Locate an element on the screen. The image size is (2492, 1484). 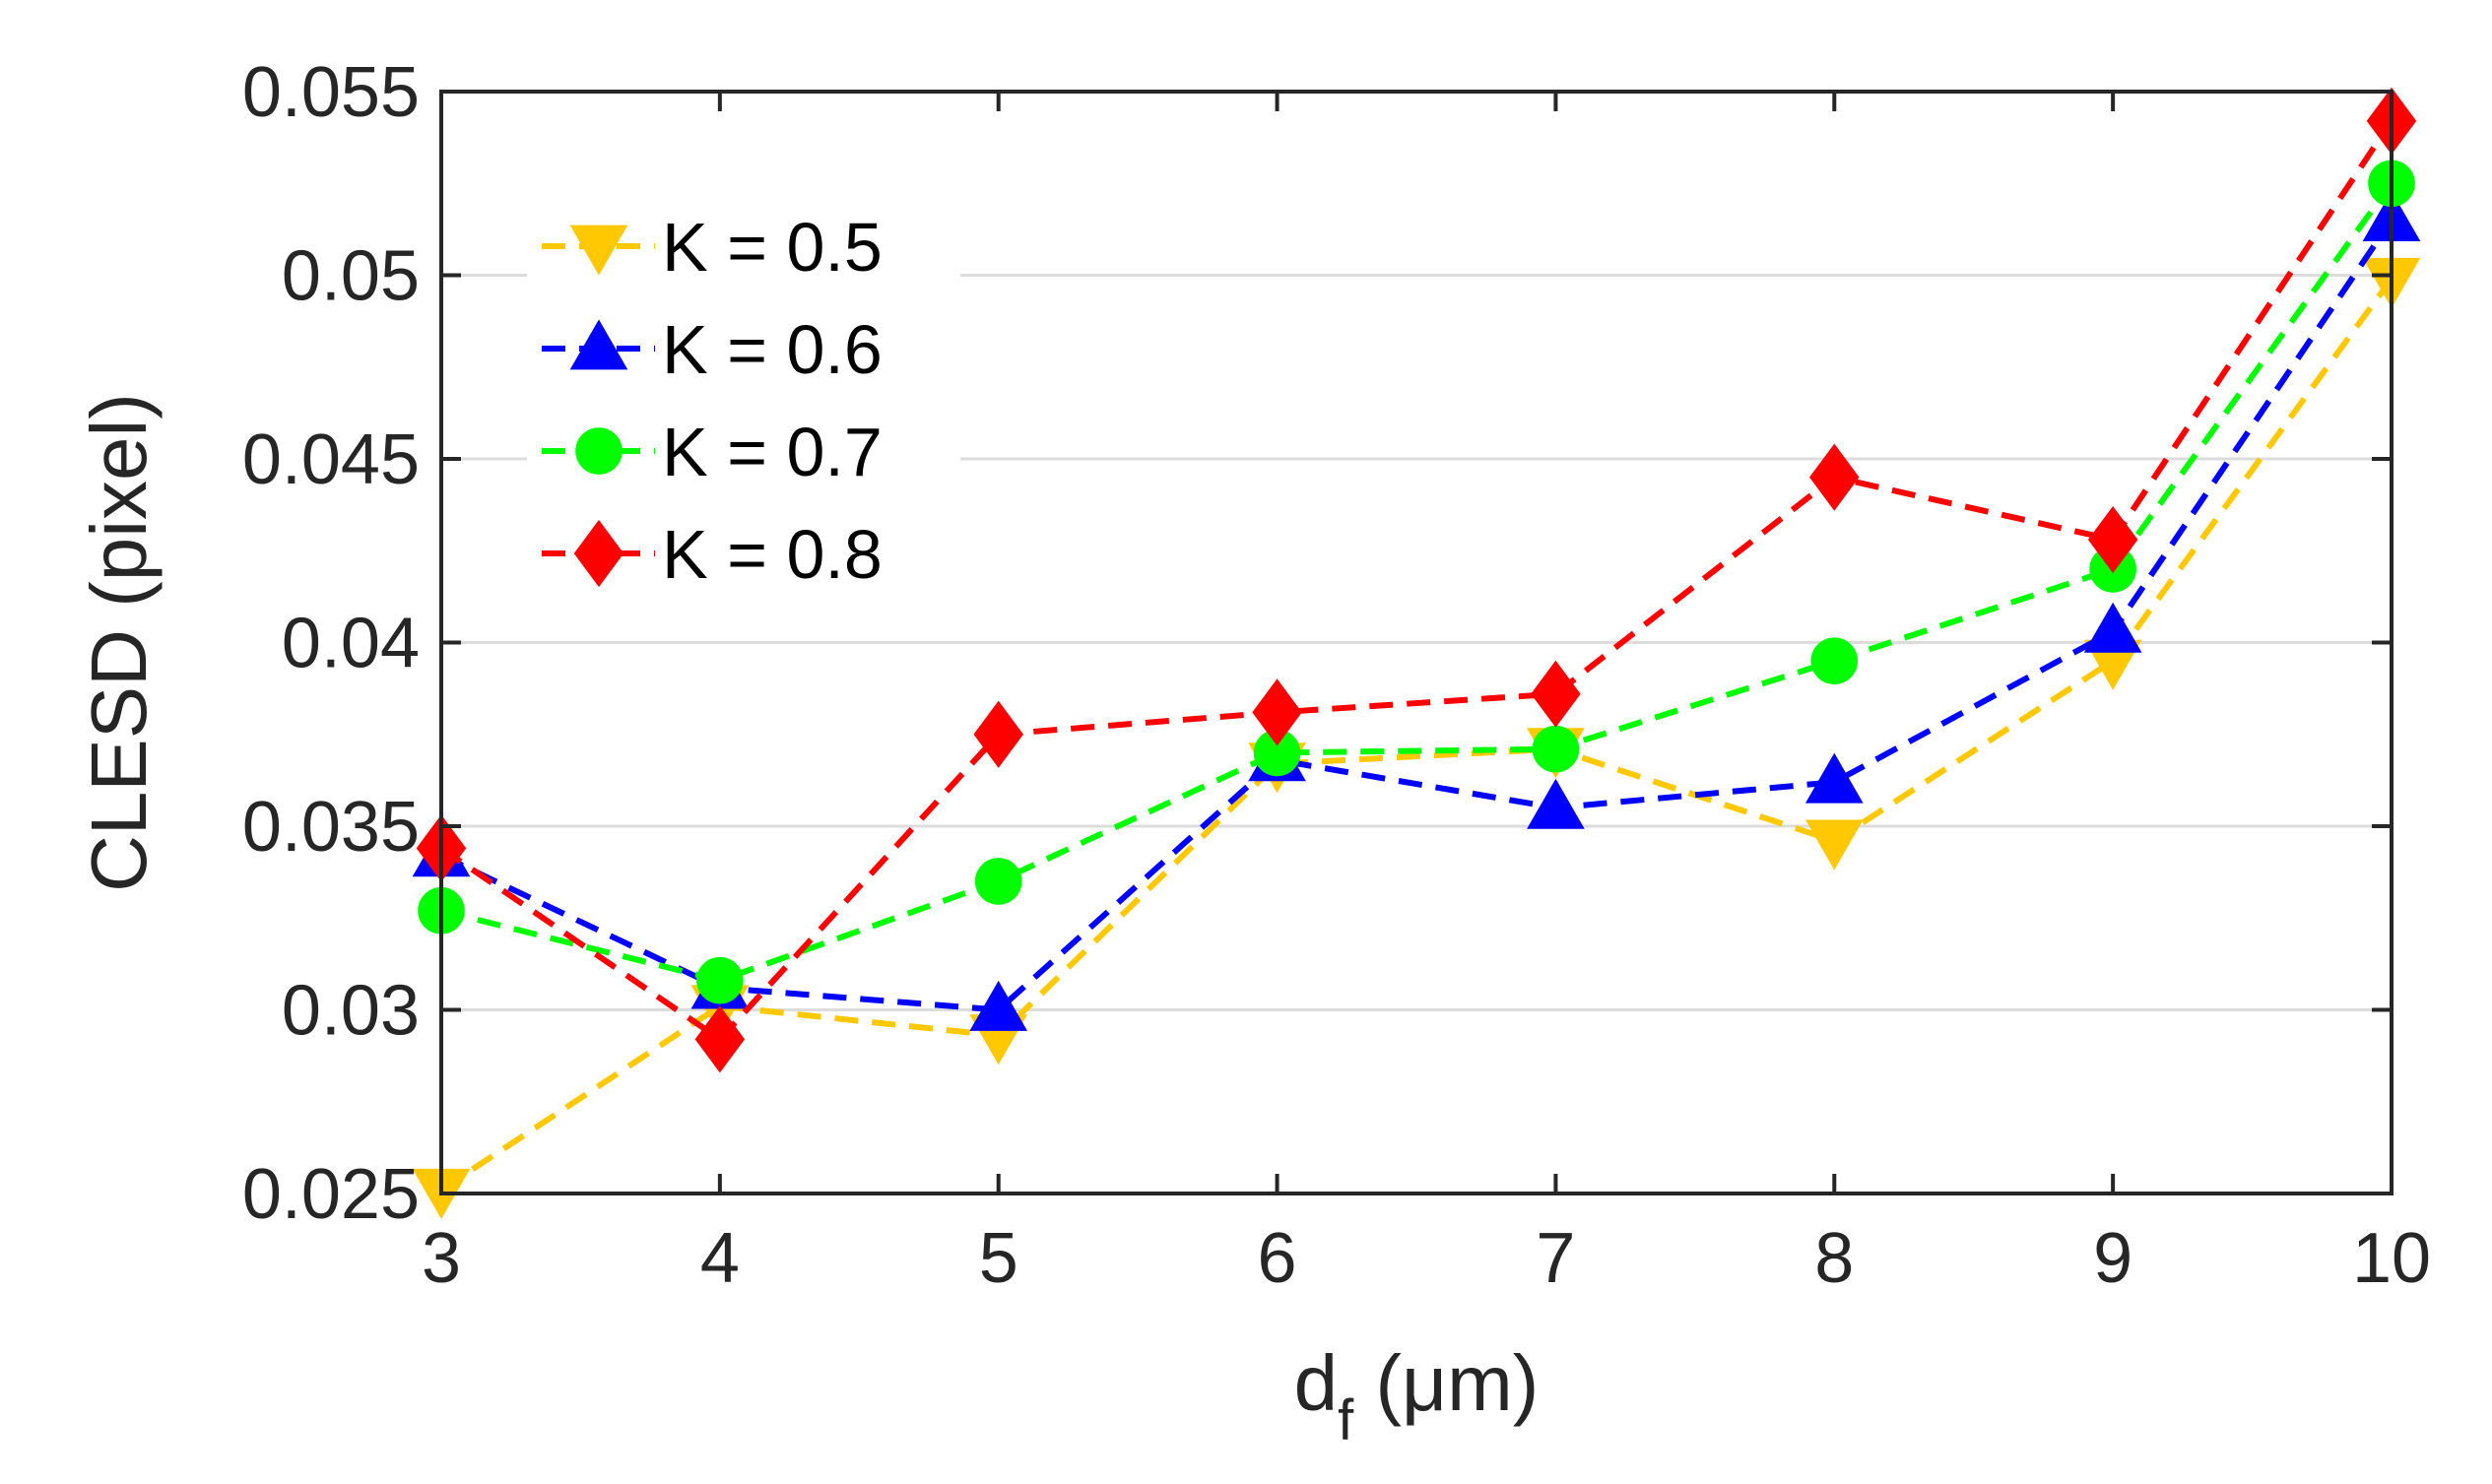
x-tick-label: 7 is located at coordinates (1555, 1258).